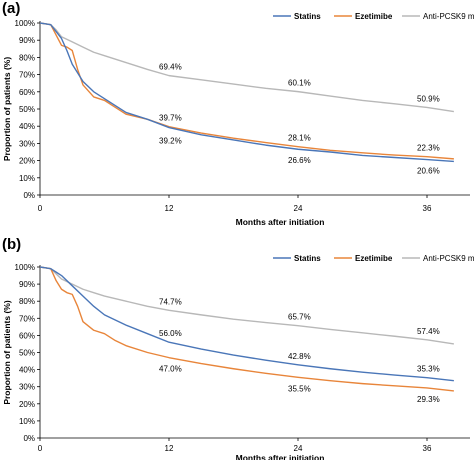 This screenshot has height=460, width=474. I want to click on data-label: 74.7%, so click(170, 301).